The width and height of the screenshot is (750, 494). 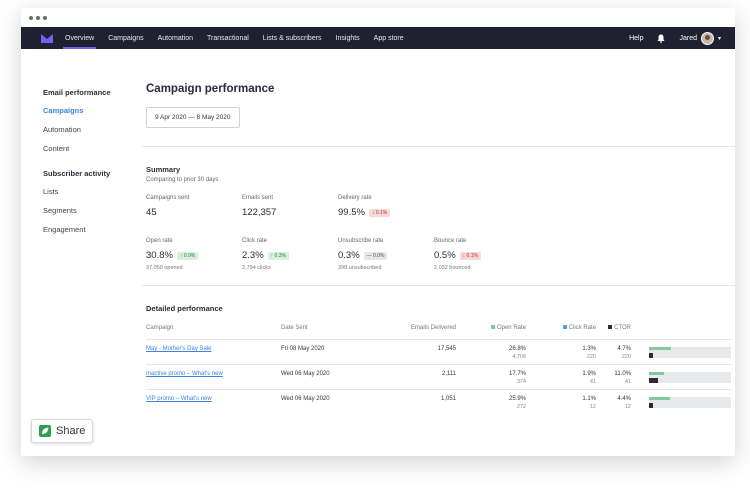 I want to click on col-ctor: CTOR, so click(x=613, y=332).